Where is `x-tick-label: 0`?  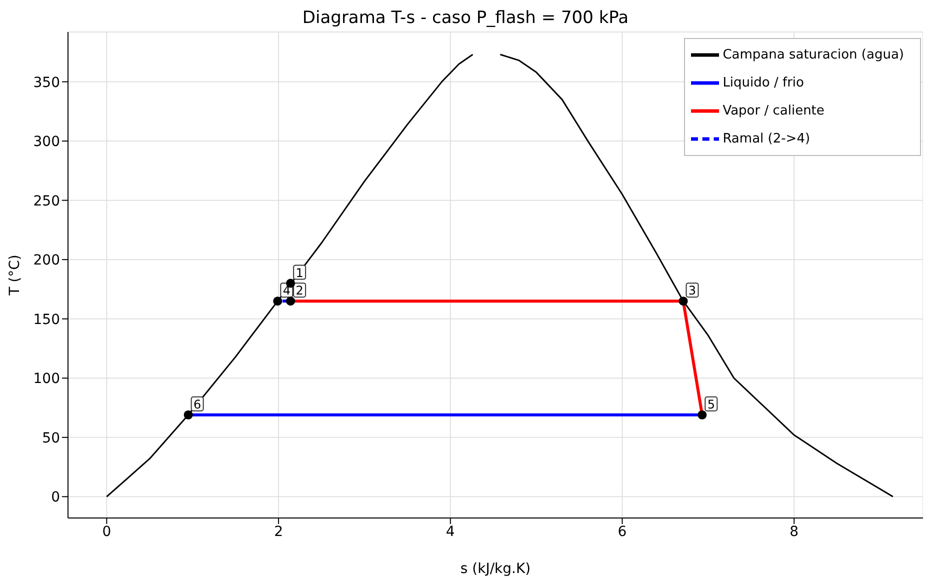
x-tick-label: 0 is located at coordinates (107, 532).